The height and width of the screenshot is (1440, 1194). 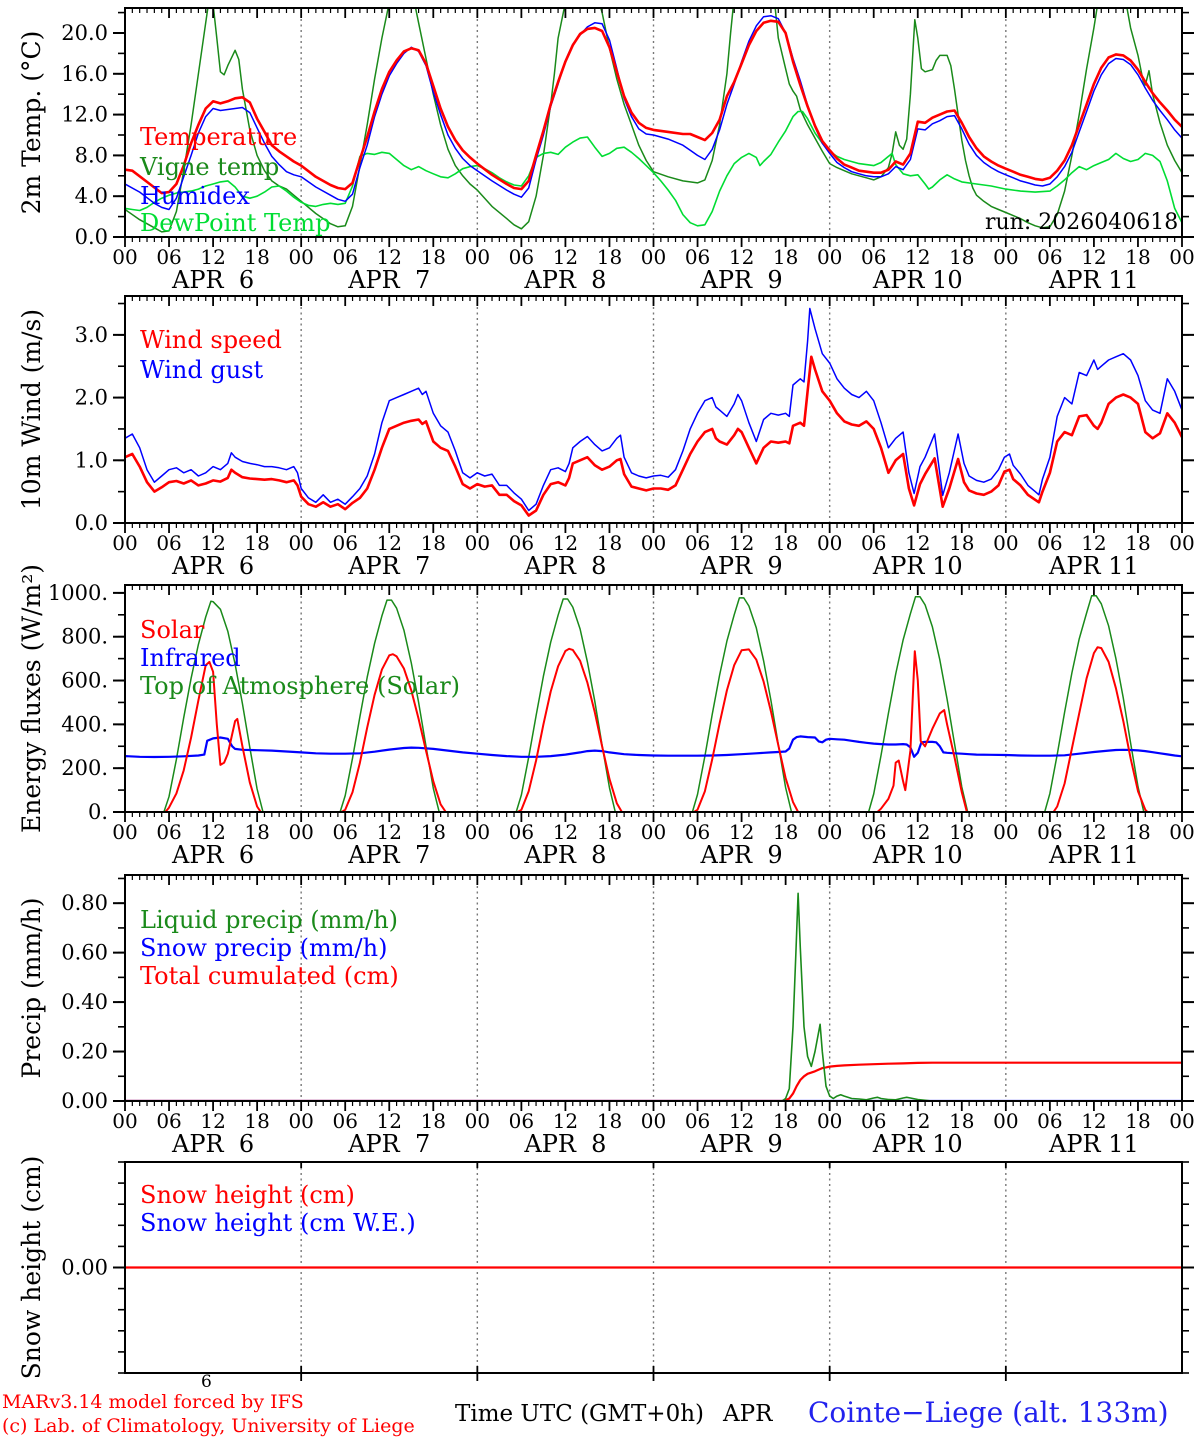 I want to click on day-label: APR 9, so click(x=741, y=566).